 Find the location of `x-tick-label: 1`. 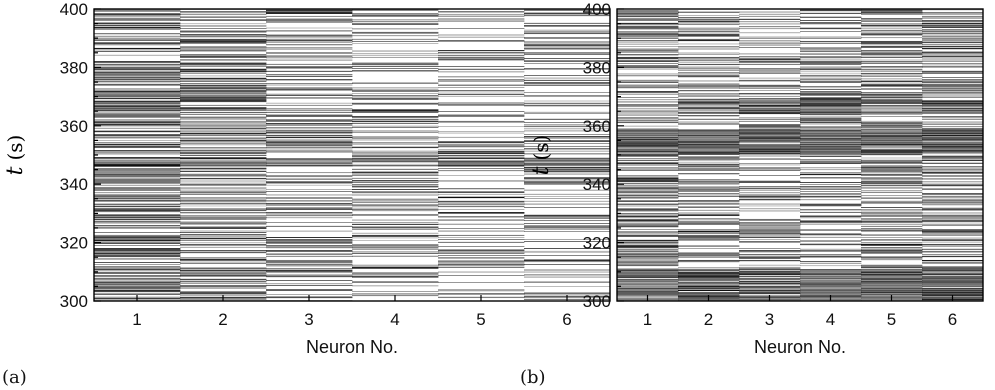

x-tick-label: 1 is located at coordinates (647, 319).